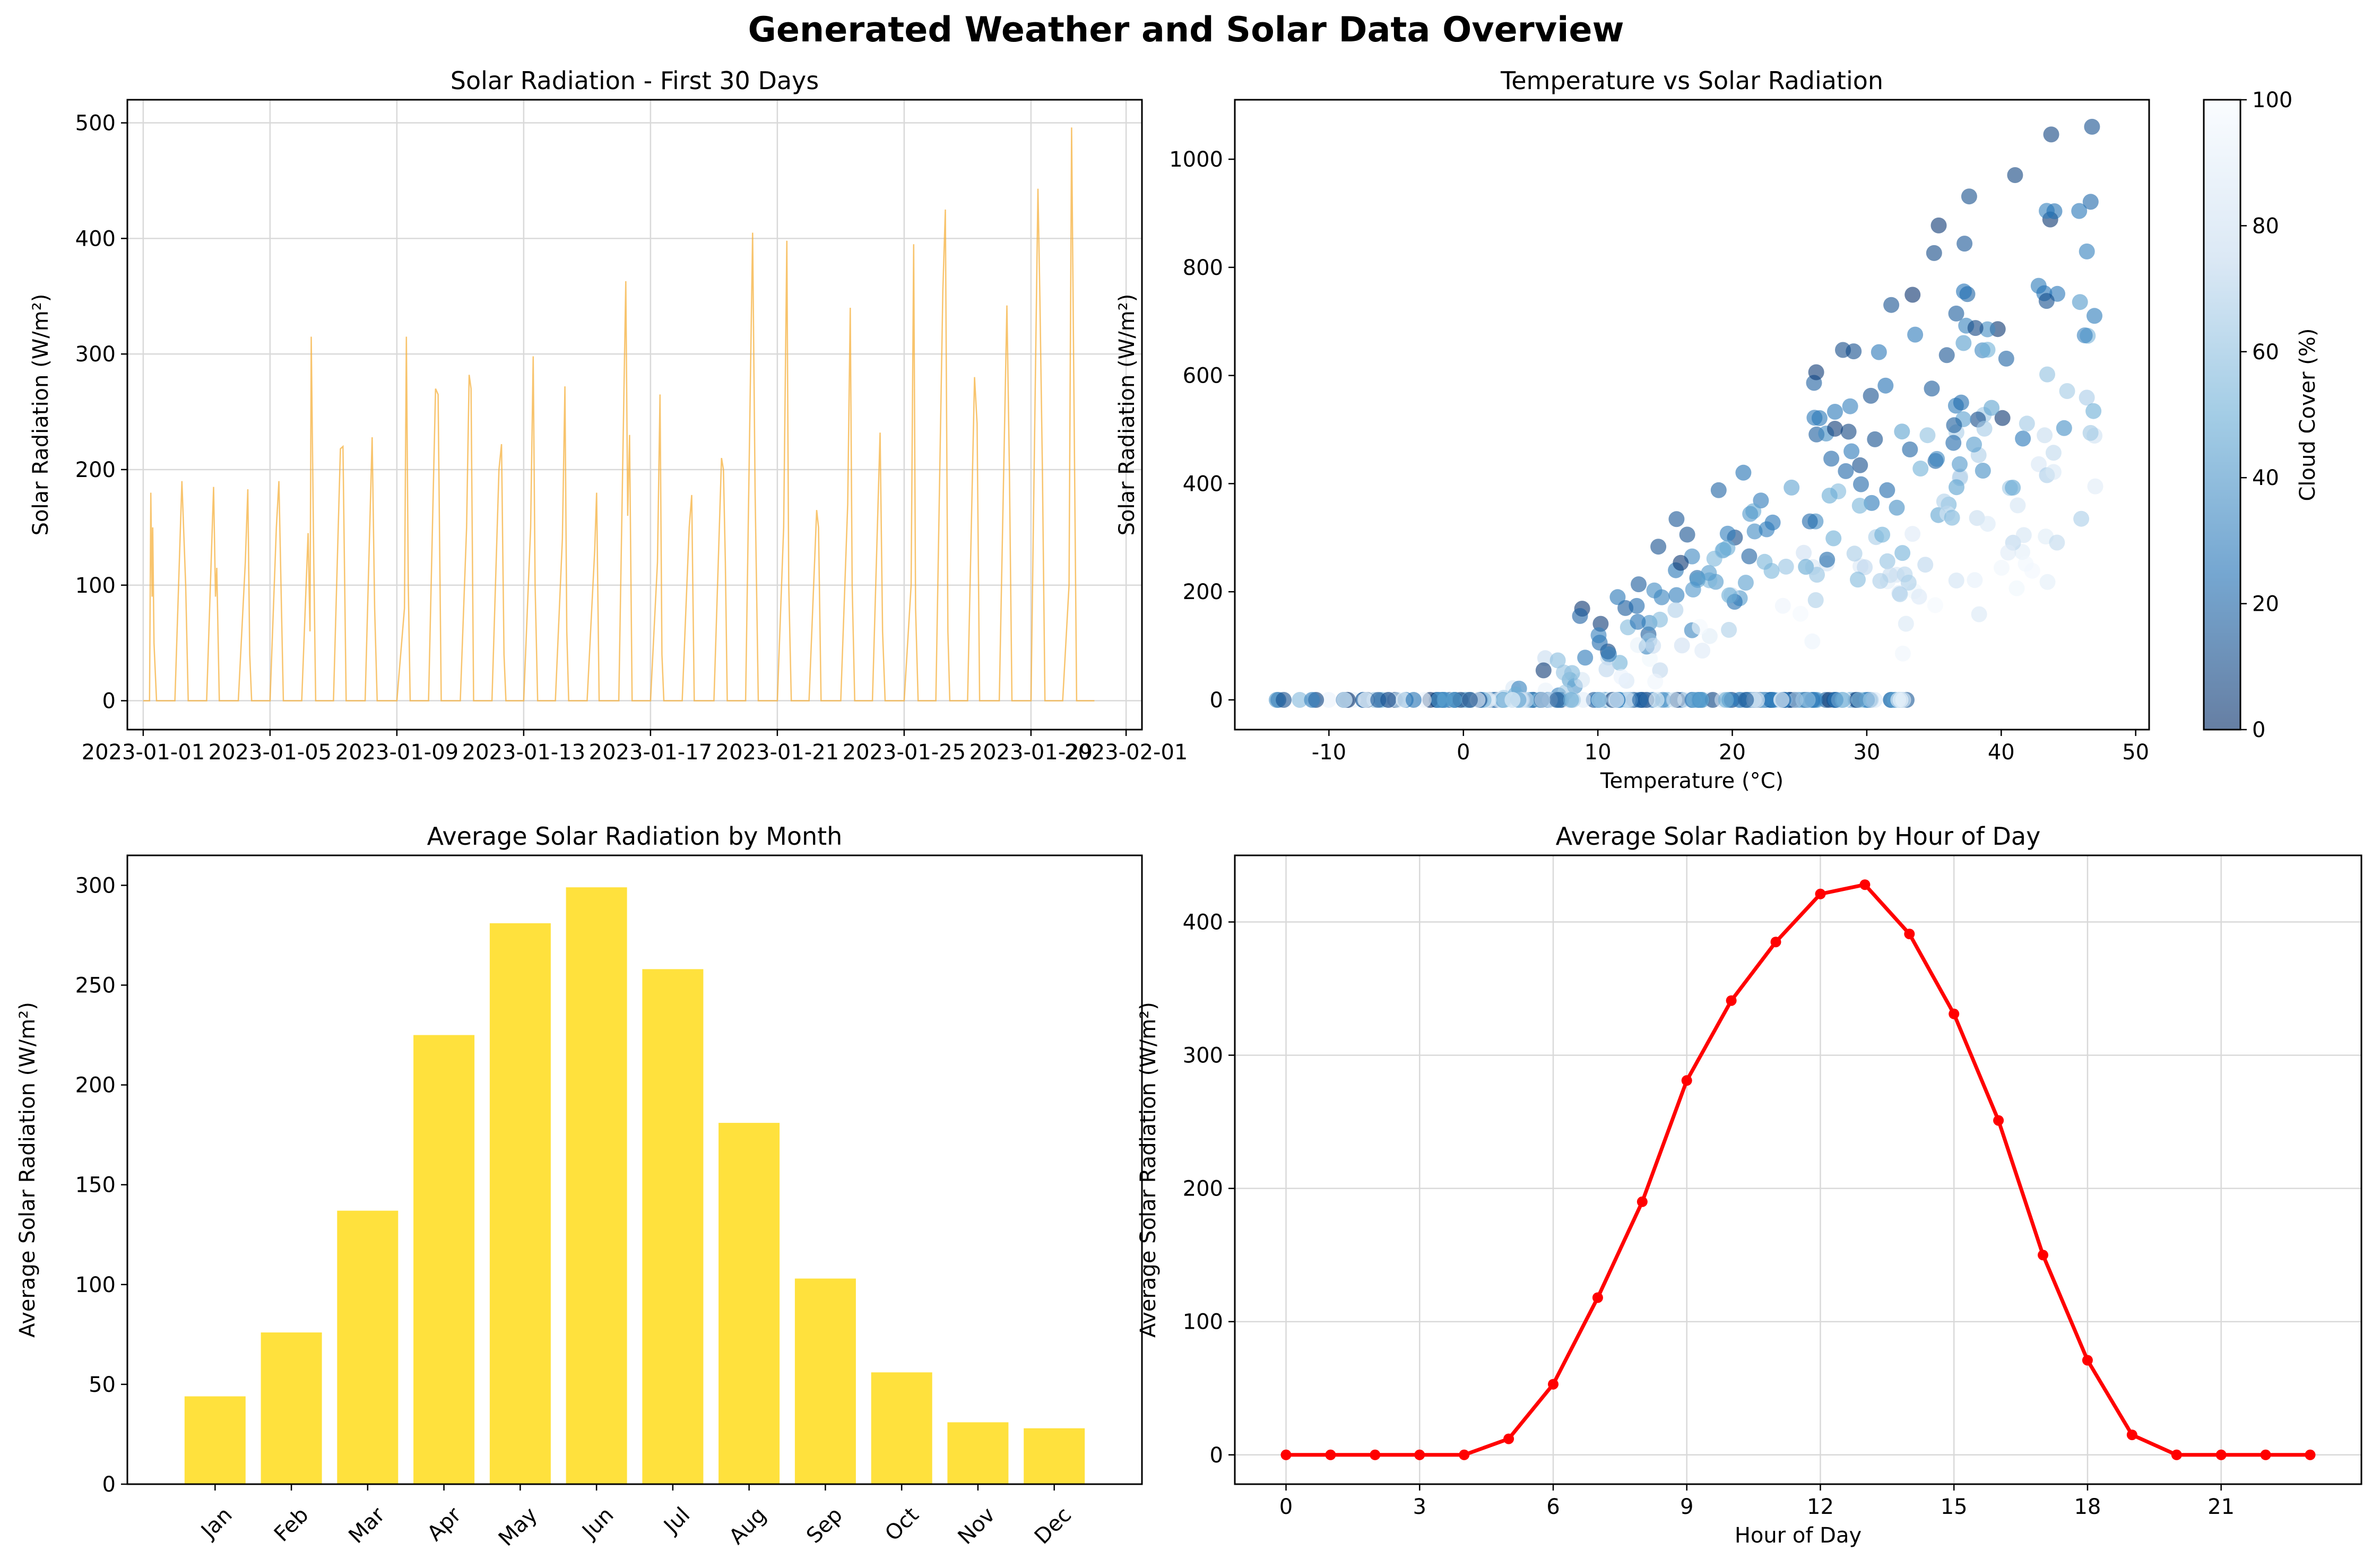  What do you see at coordinates (1692, 781) in the screenshot?
I see `x-axis-label: Temperature (°C)` at bounding box center [1692, 781].